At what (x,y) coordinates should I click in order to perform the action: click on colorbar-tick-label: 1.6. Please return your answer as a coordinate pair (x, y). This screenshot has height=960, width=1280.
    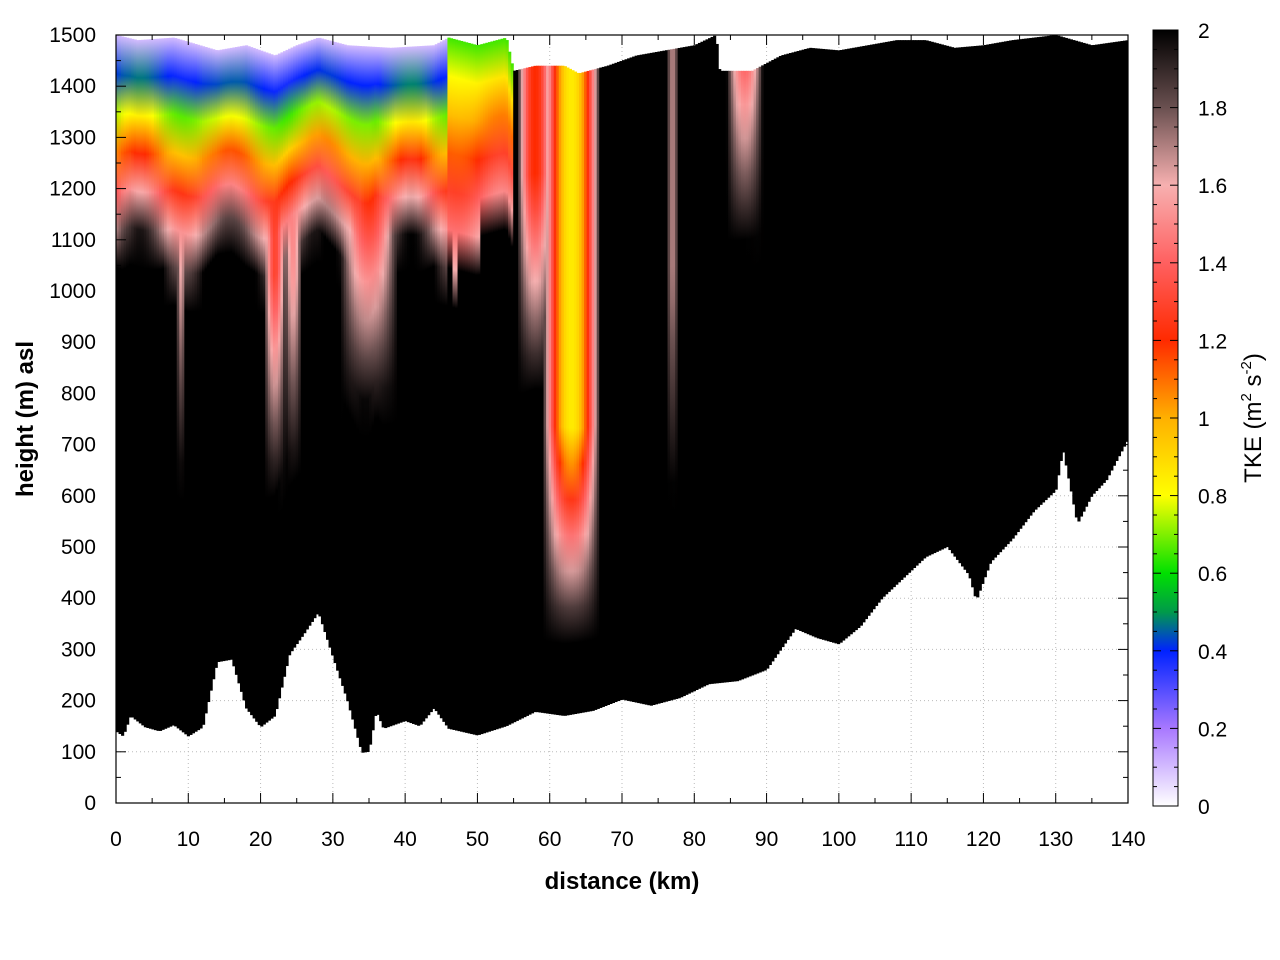
    Looking at the image, I should click on (1212, 186).